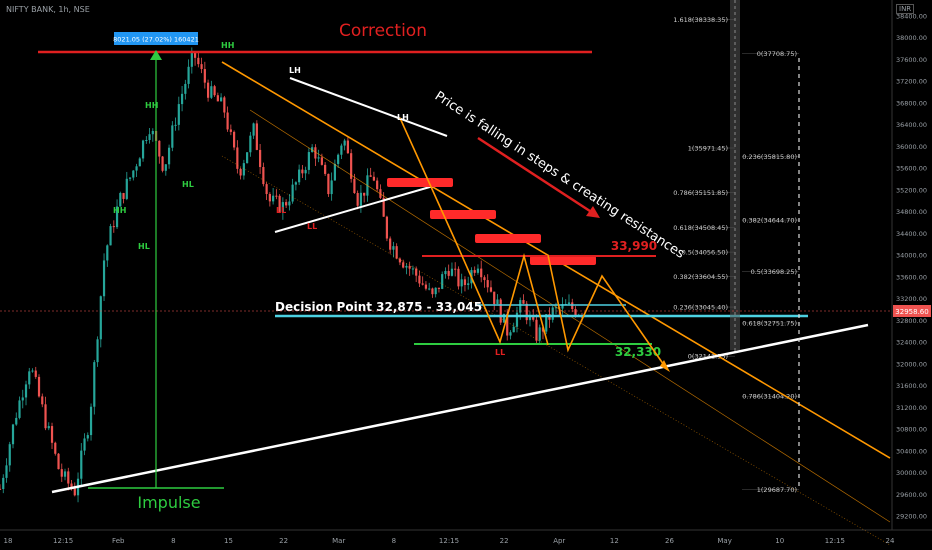  I want to click on swing-label-lh: LH, so click(403, 117).